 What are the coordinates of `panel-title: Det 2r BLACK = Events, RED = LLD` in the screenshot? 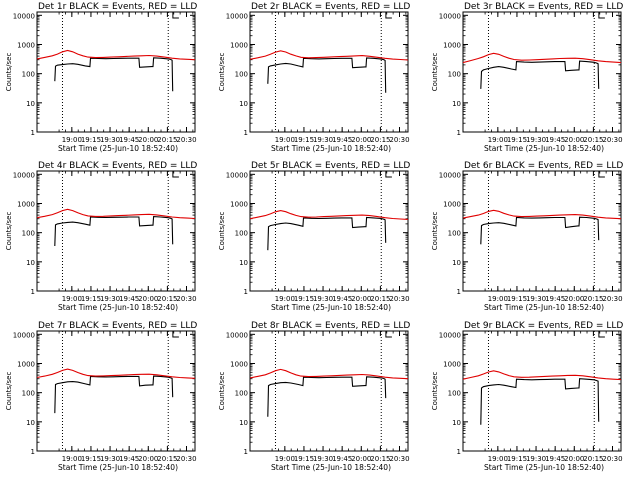 It's located at (330, 7).